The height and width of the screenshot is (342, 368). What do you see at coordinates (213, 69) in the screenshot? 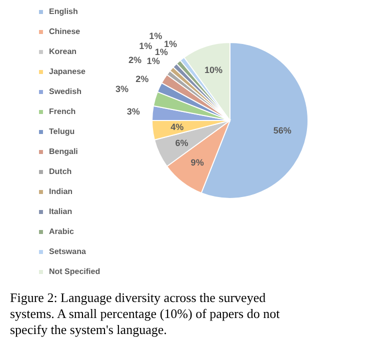
I see `data-label: 10%` at bounding box center [213, 69].